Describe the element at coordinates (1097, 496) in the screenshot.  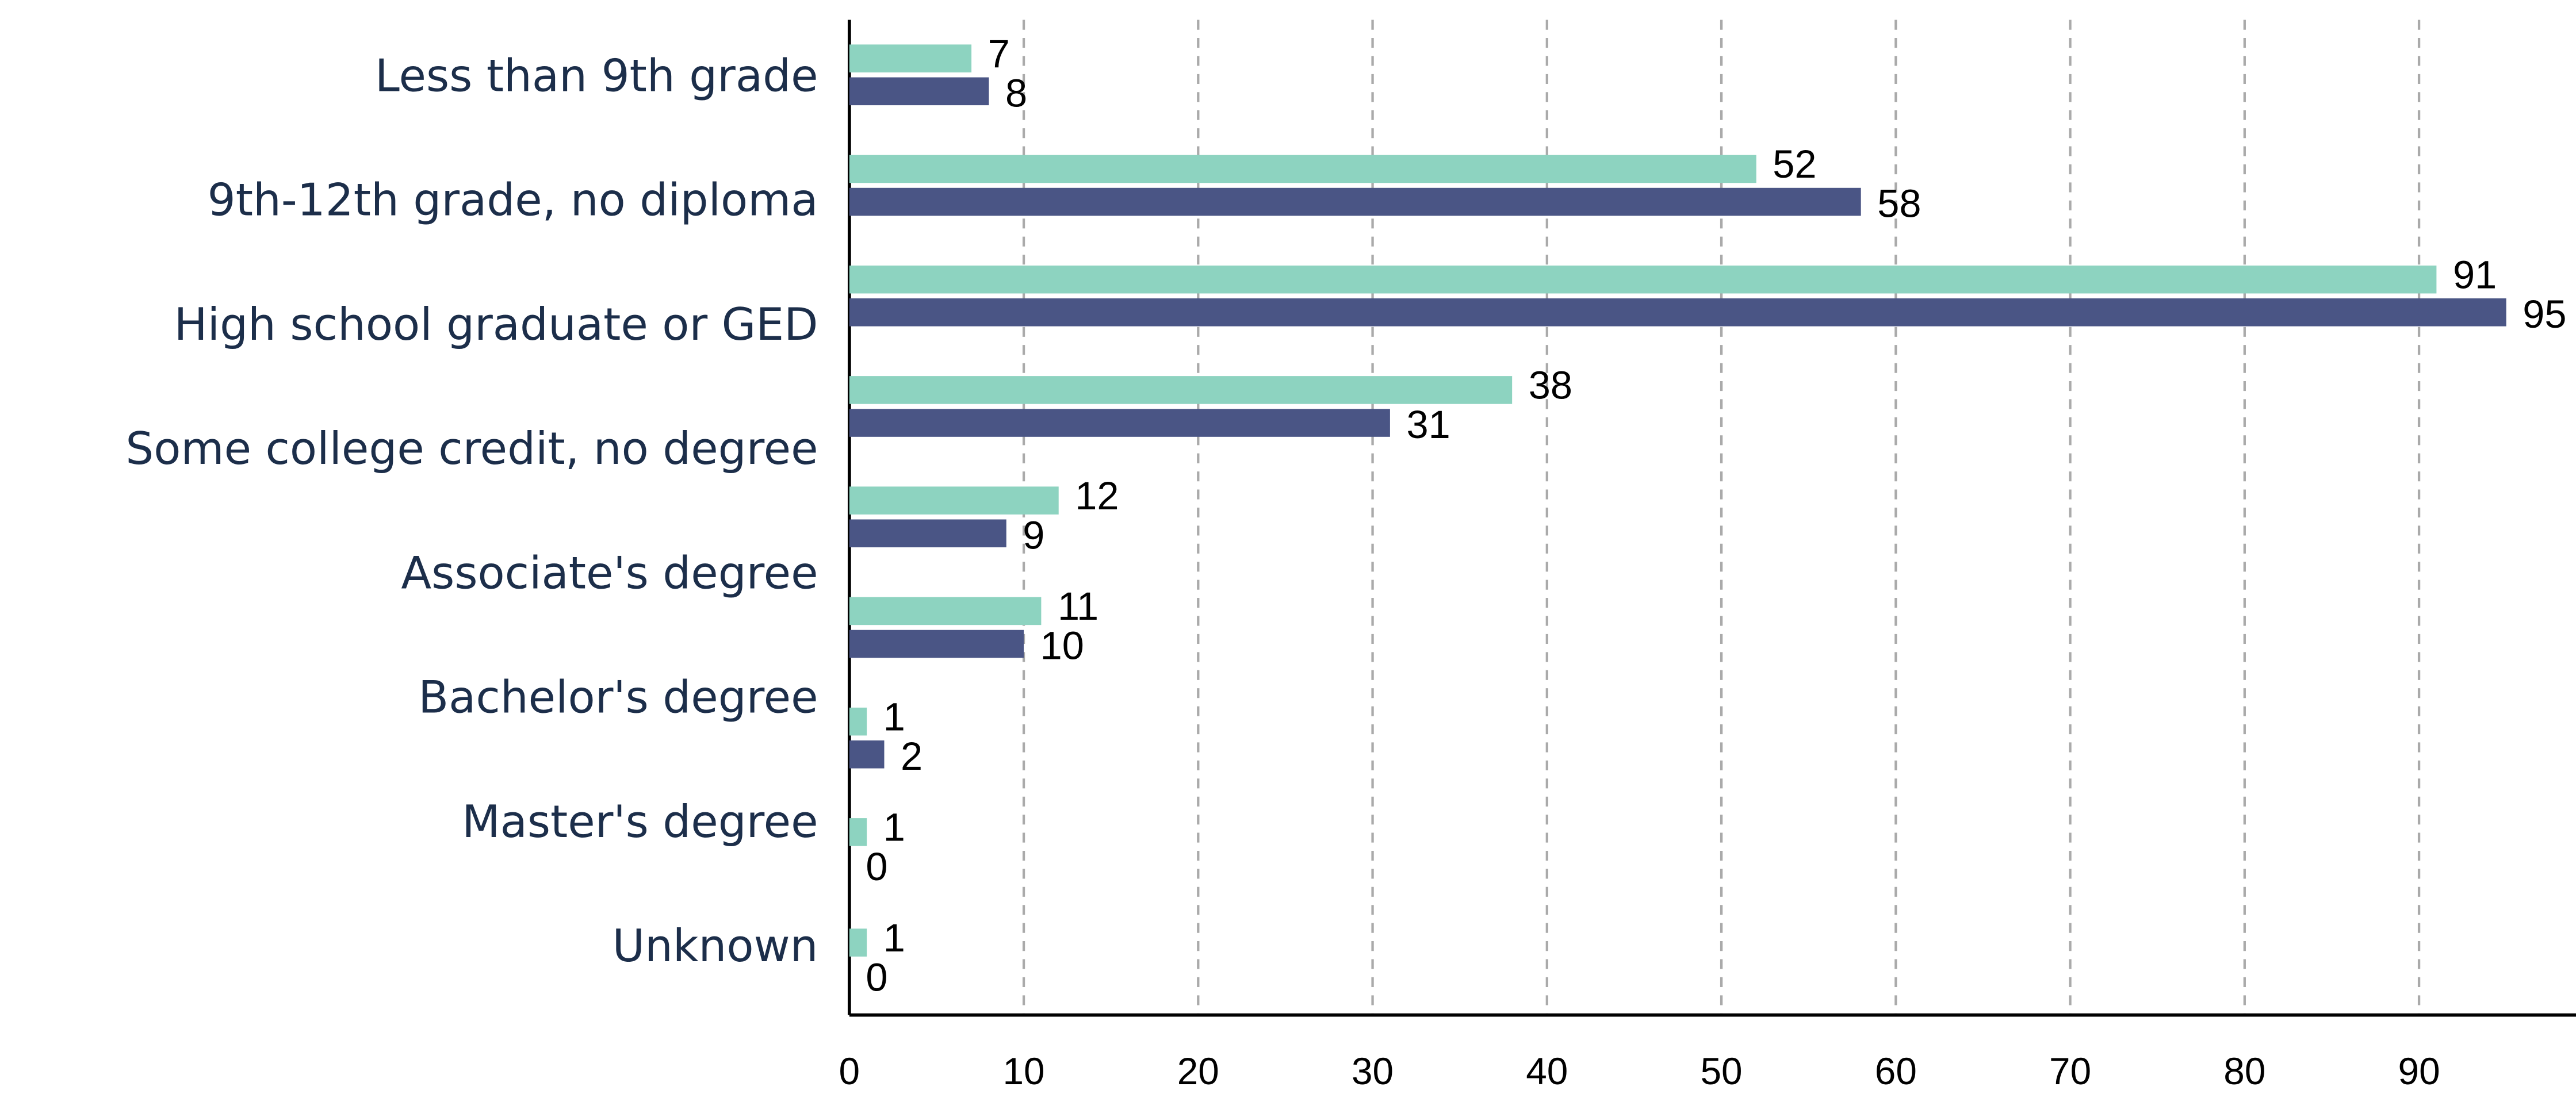
I see `value-label: 12` at that location.